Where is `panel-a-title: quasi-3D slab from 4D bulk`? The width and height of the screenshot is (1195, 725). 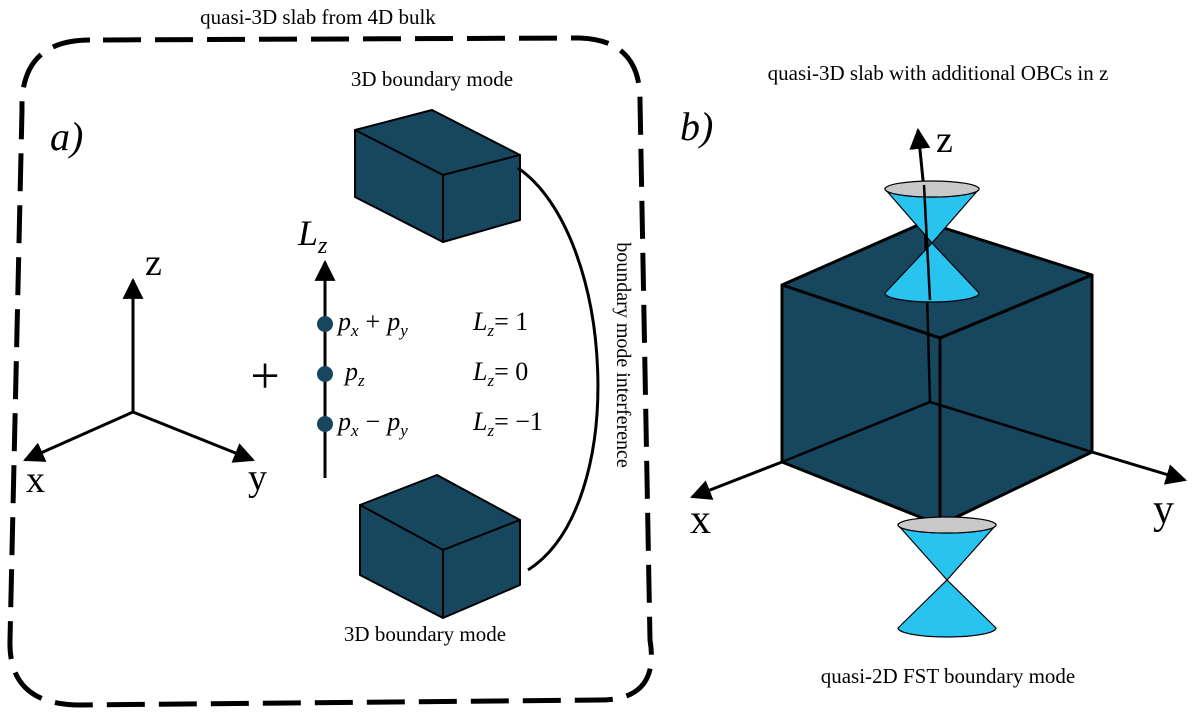 panel-a-title: quasi-3D slab from 4D bulk is located at coordinates (318, 17).